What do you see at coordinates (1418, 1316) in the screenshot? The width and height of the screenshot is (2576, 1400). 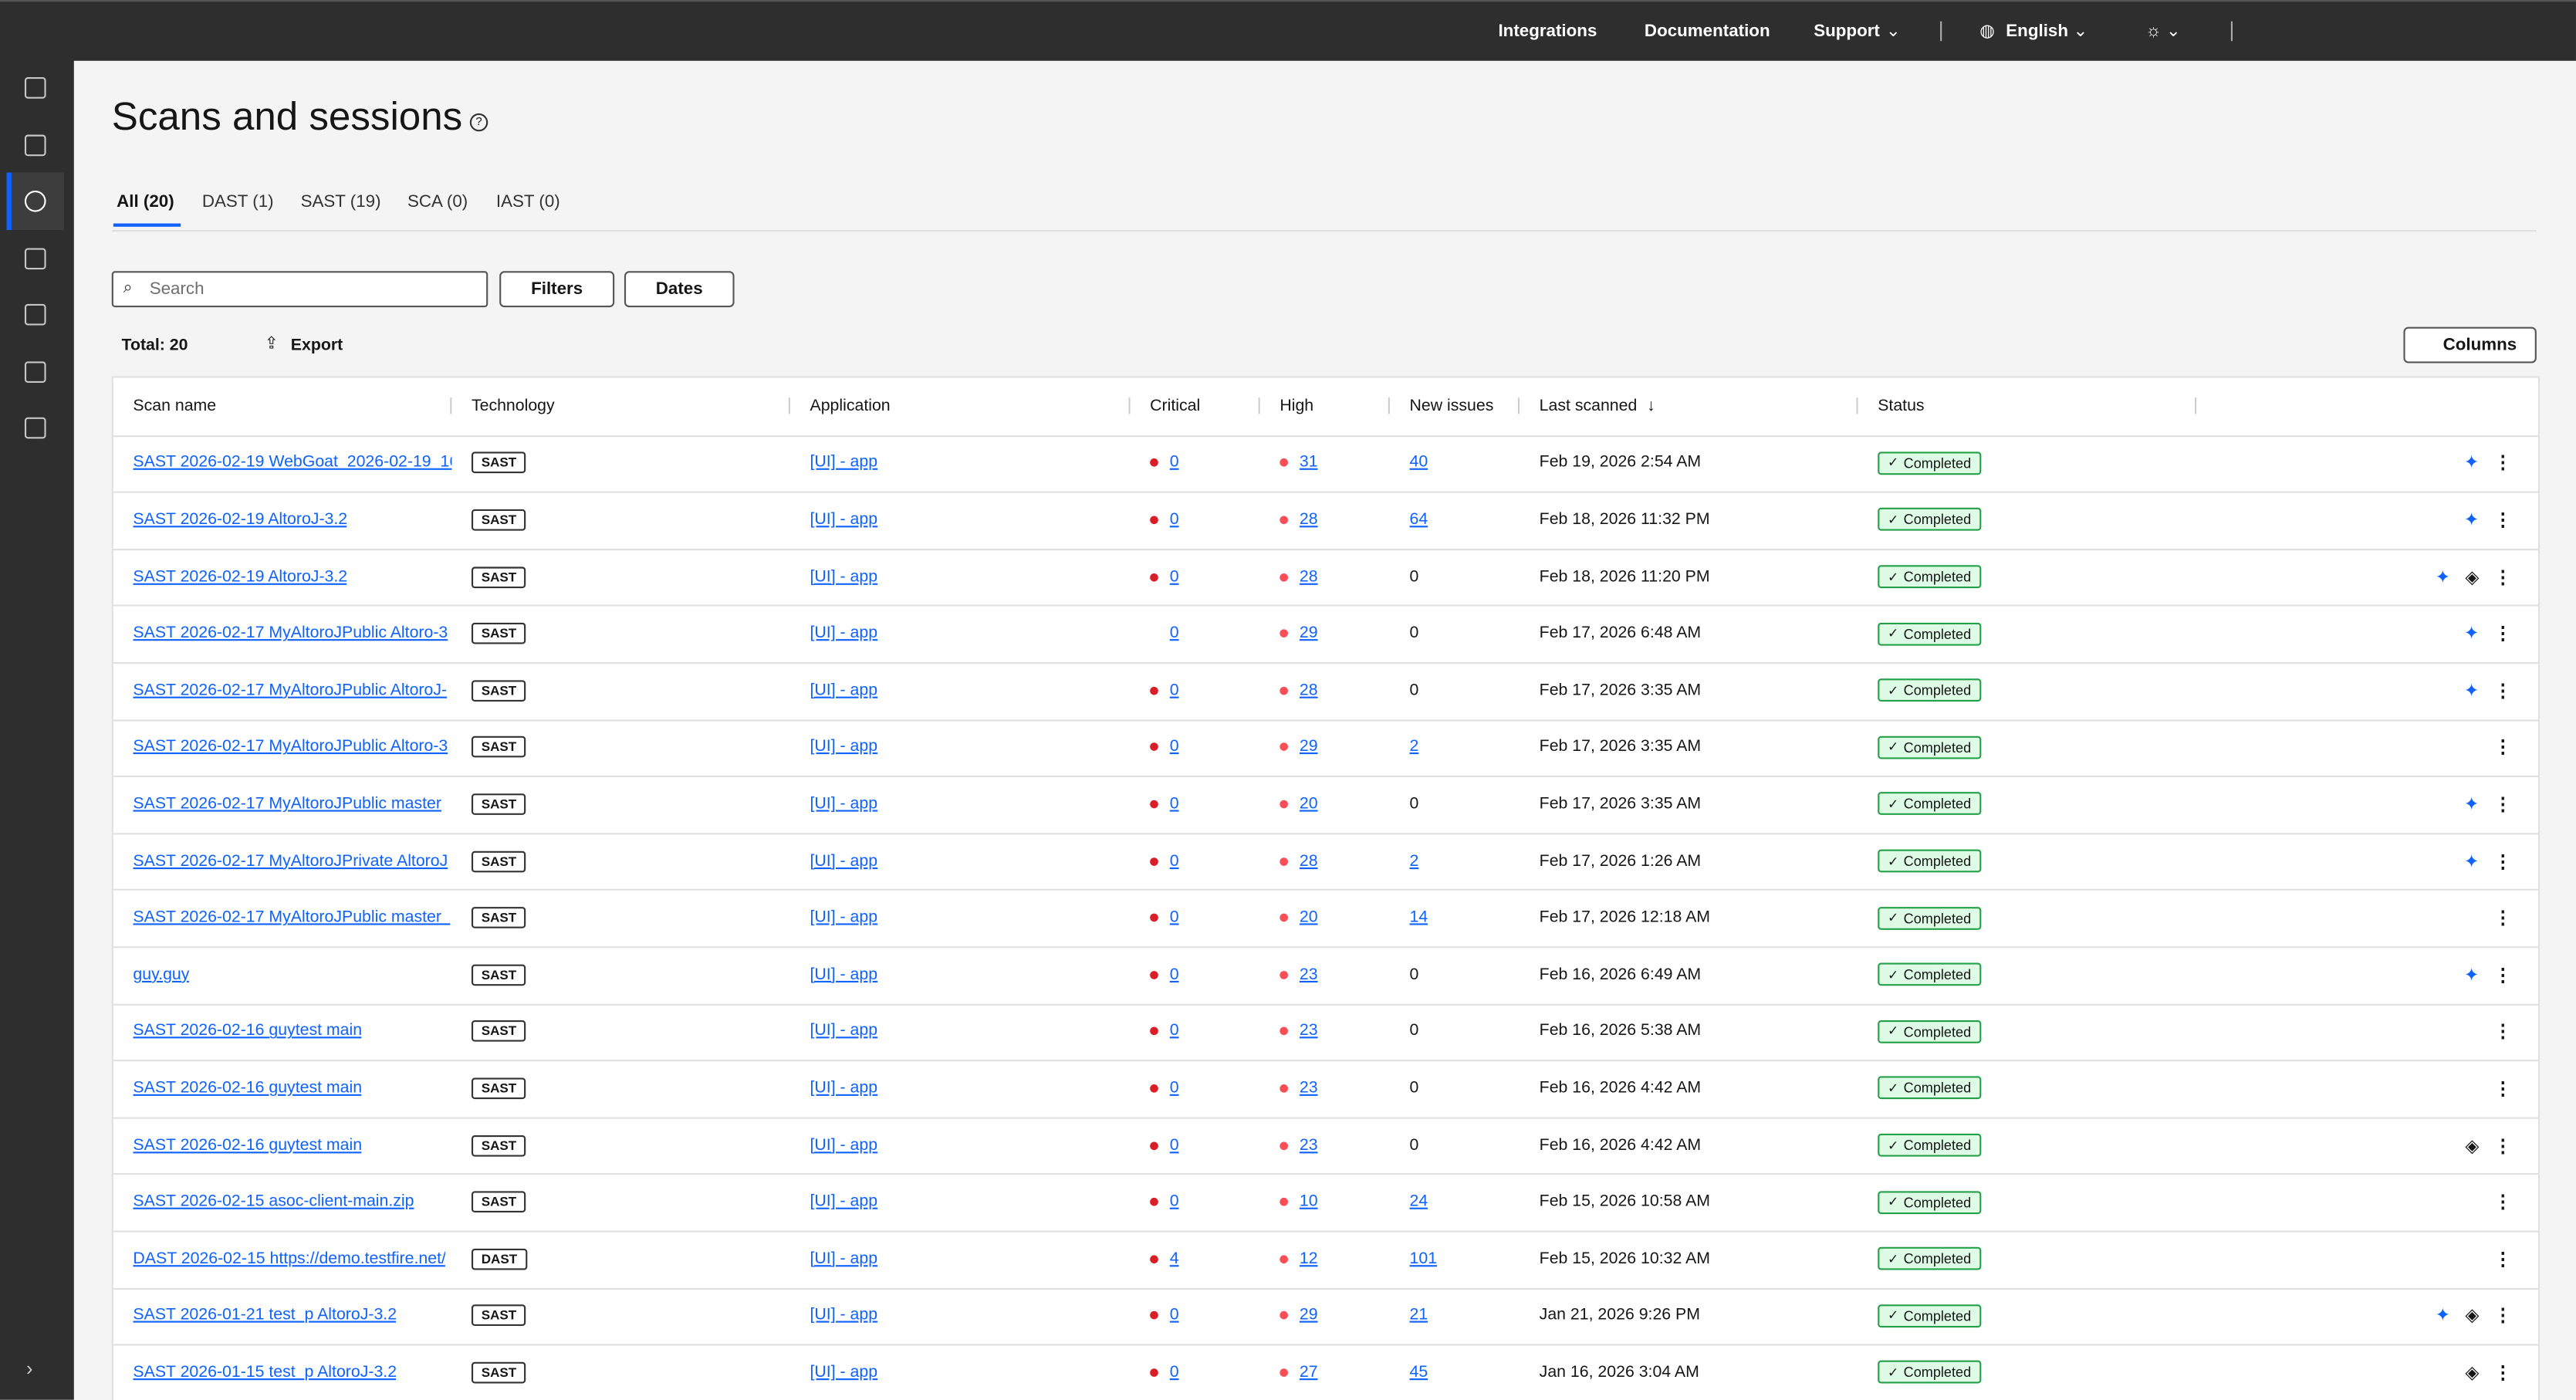 I see `new-issues-link: 21` at bounding box center [1418, 1316].